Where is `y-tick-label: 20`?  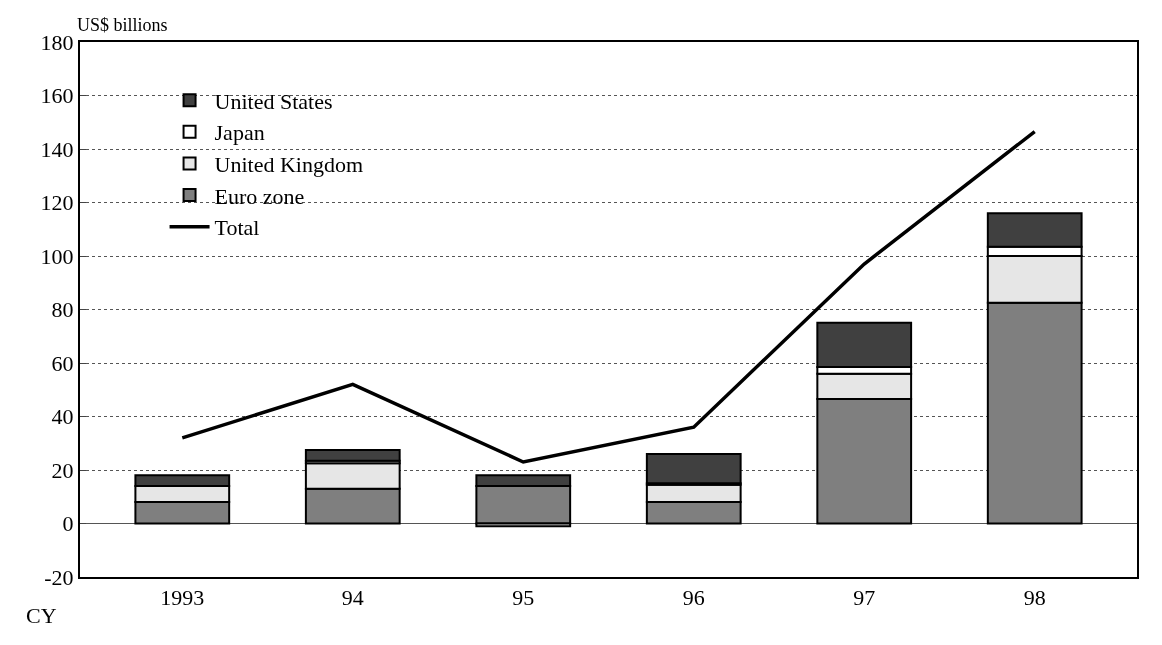 y-tick-label: 20 is located at coordinates (62, 470).